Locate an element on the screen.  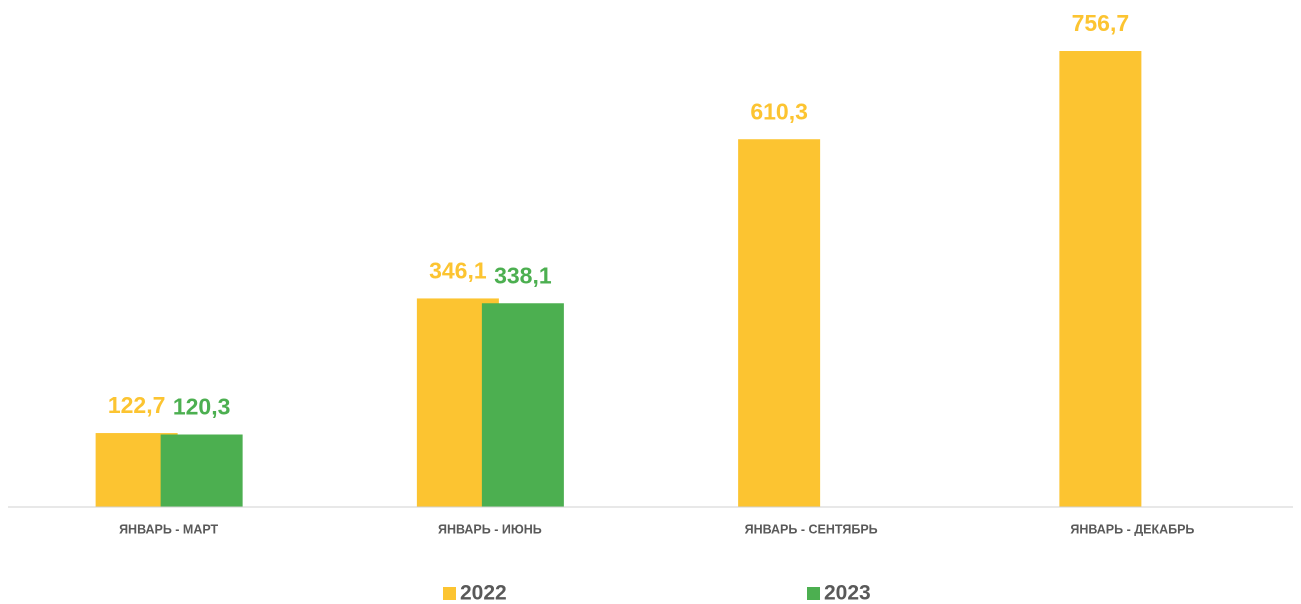
legend-label: 2023 is located at coordinates (847, 593).